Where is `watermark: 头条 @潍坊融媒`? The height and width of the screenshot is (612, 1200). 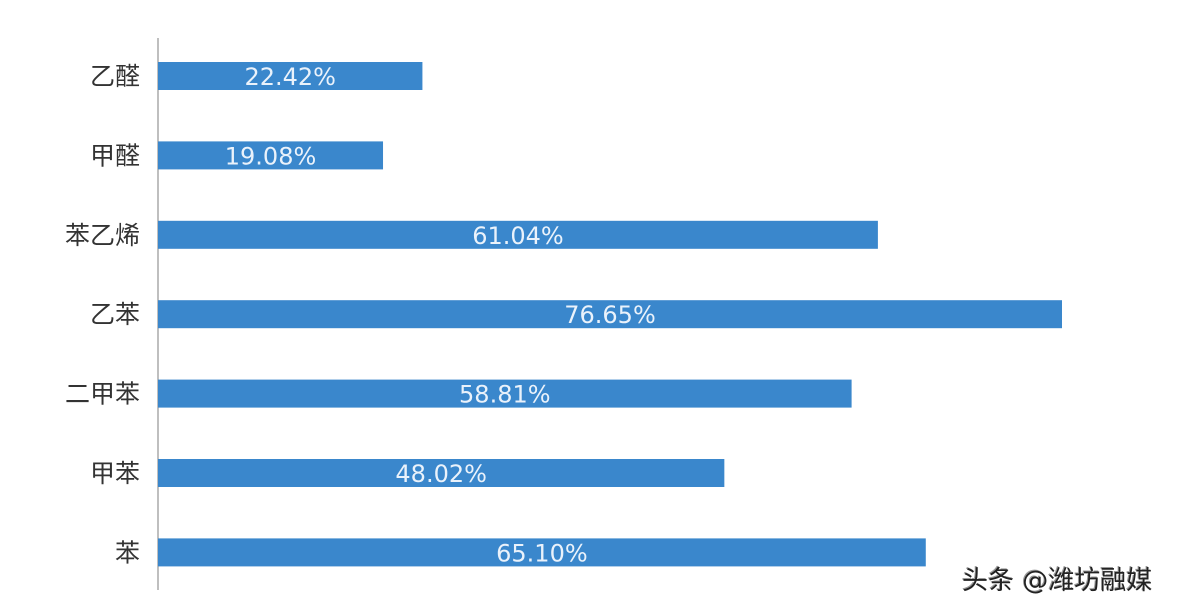 watermark: 头条 @潍坊融媒 is located at coordinates (1057, 581).